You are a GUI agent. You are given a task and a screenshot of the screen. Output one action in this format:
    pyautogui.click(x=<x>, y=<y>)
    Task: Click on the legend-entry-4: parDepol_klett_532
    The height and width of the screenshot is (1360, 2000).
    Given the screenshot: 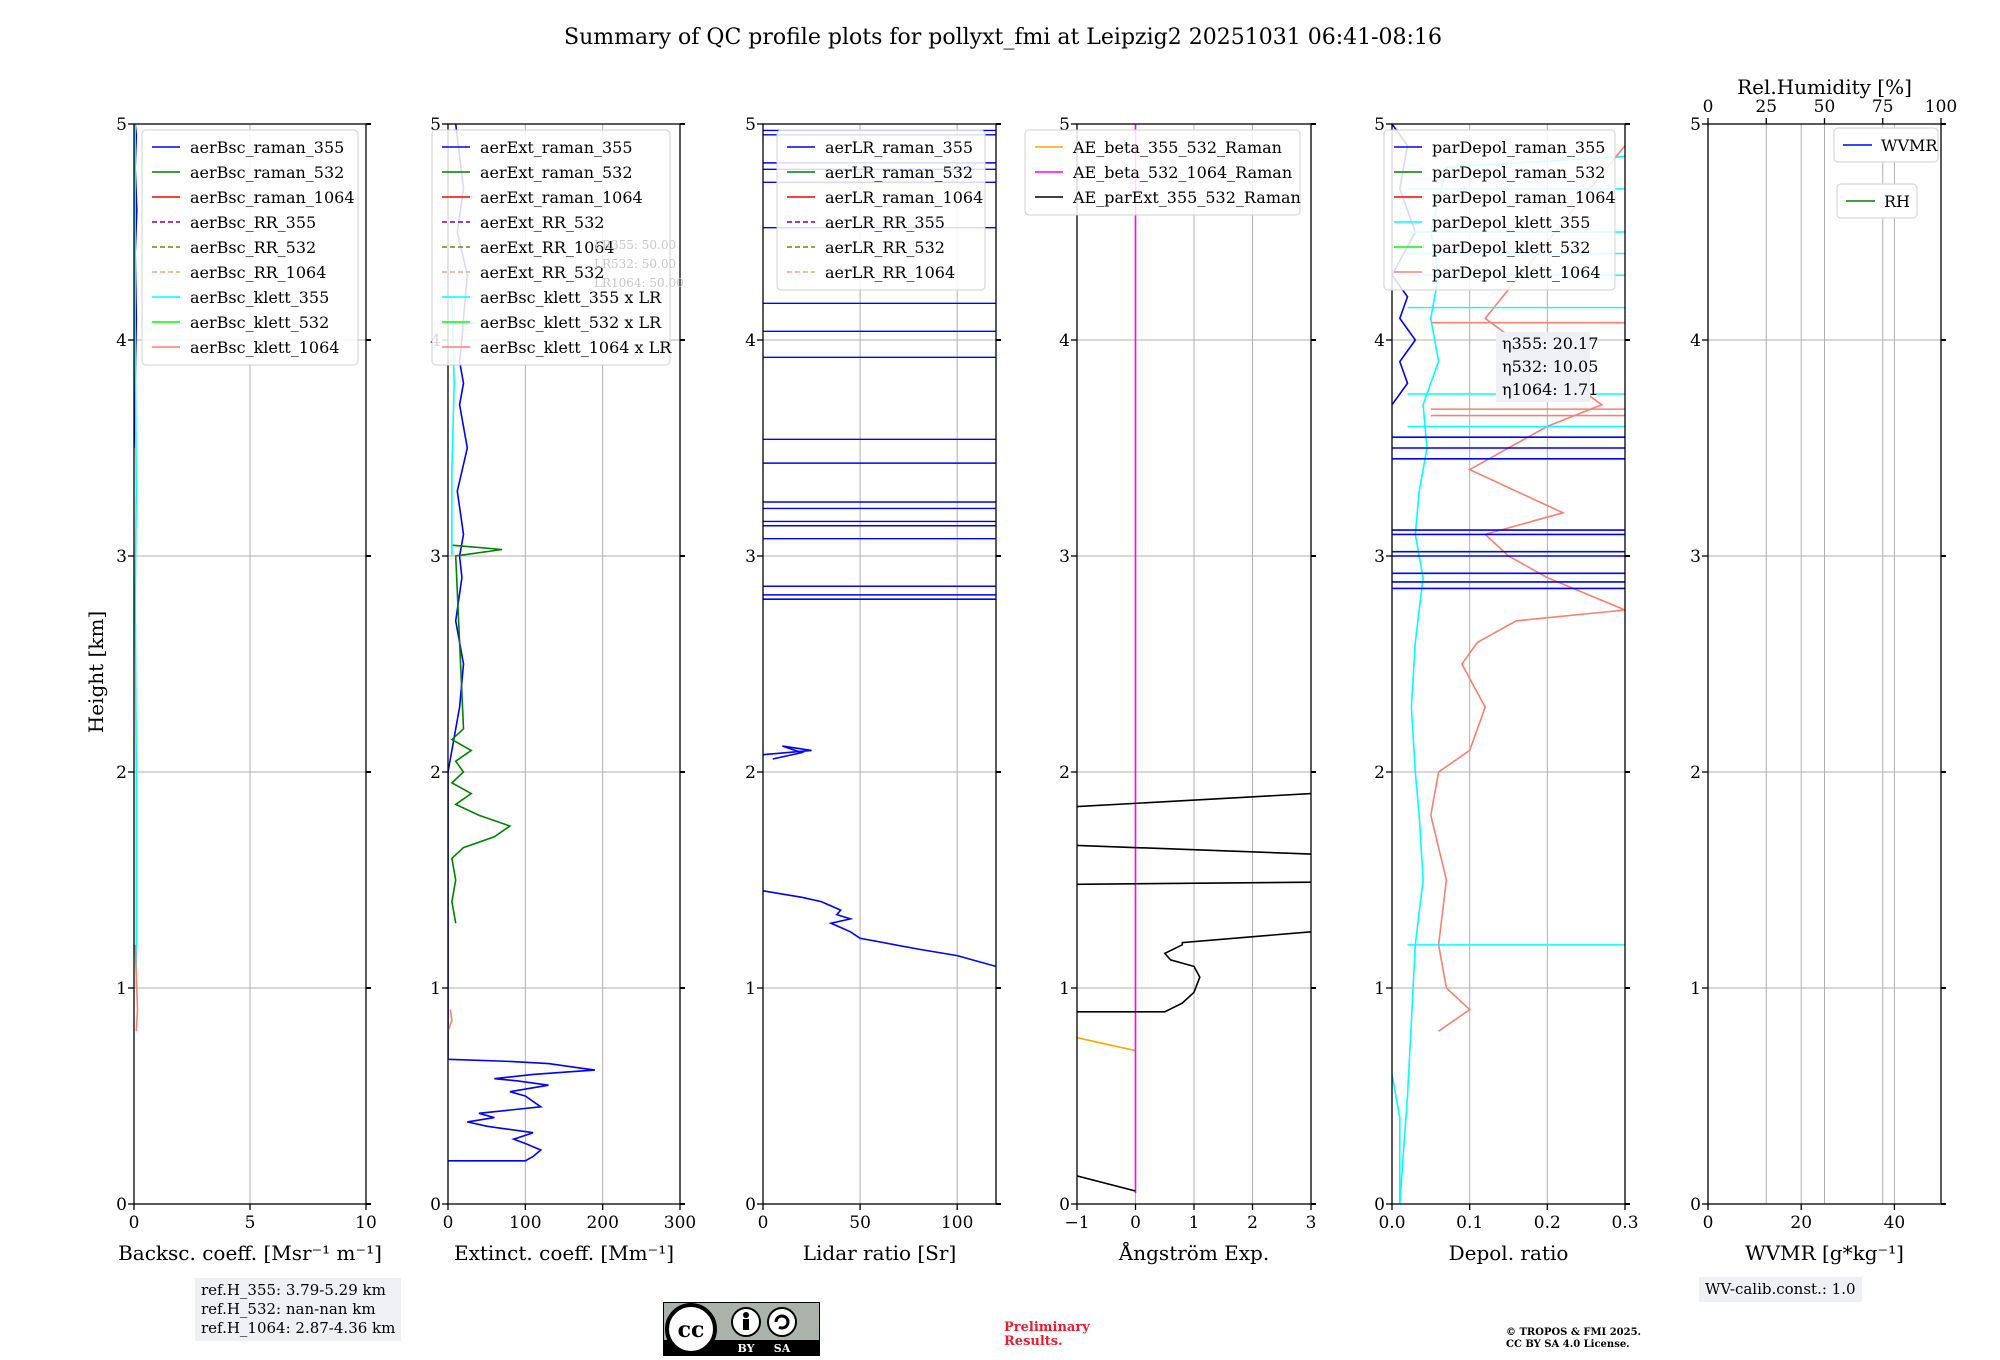 What is the action you would take?
    pyautogui.click(x=1511, y=247)
    